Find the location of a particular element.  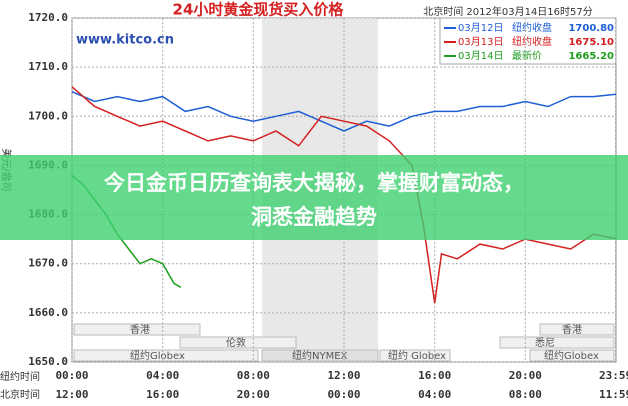

market-label: 纽约 Globex is located at coordinates (417, 355).